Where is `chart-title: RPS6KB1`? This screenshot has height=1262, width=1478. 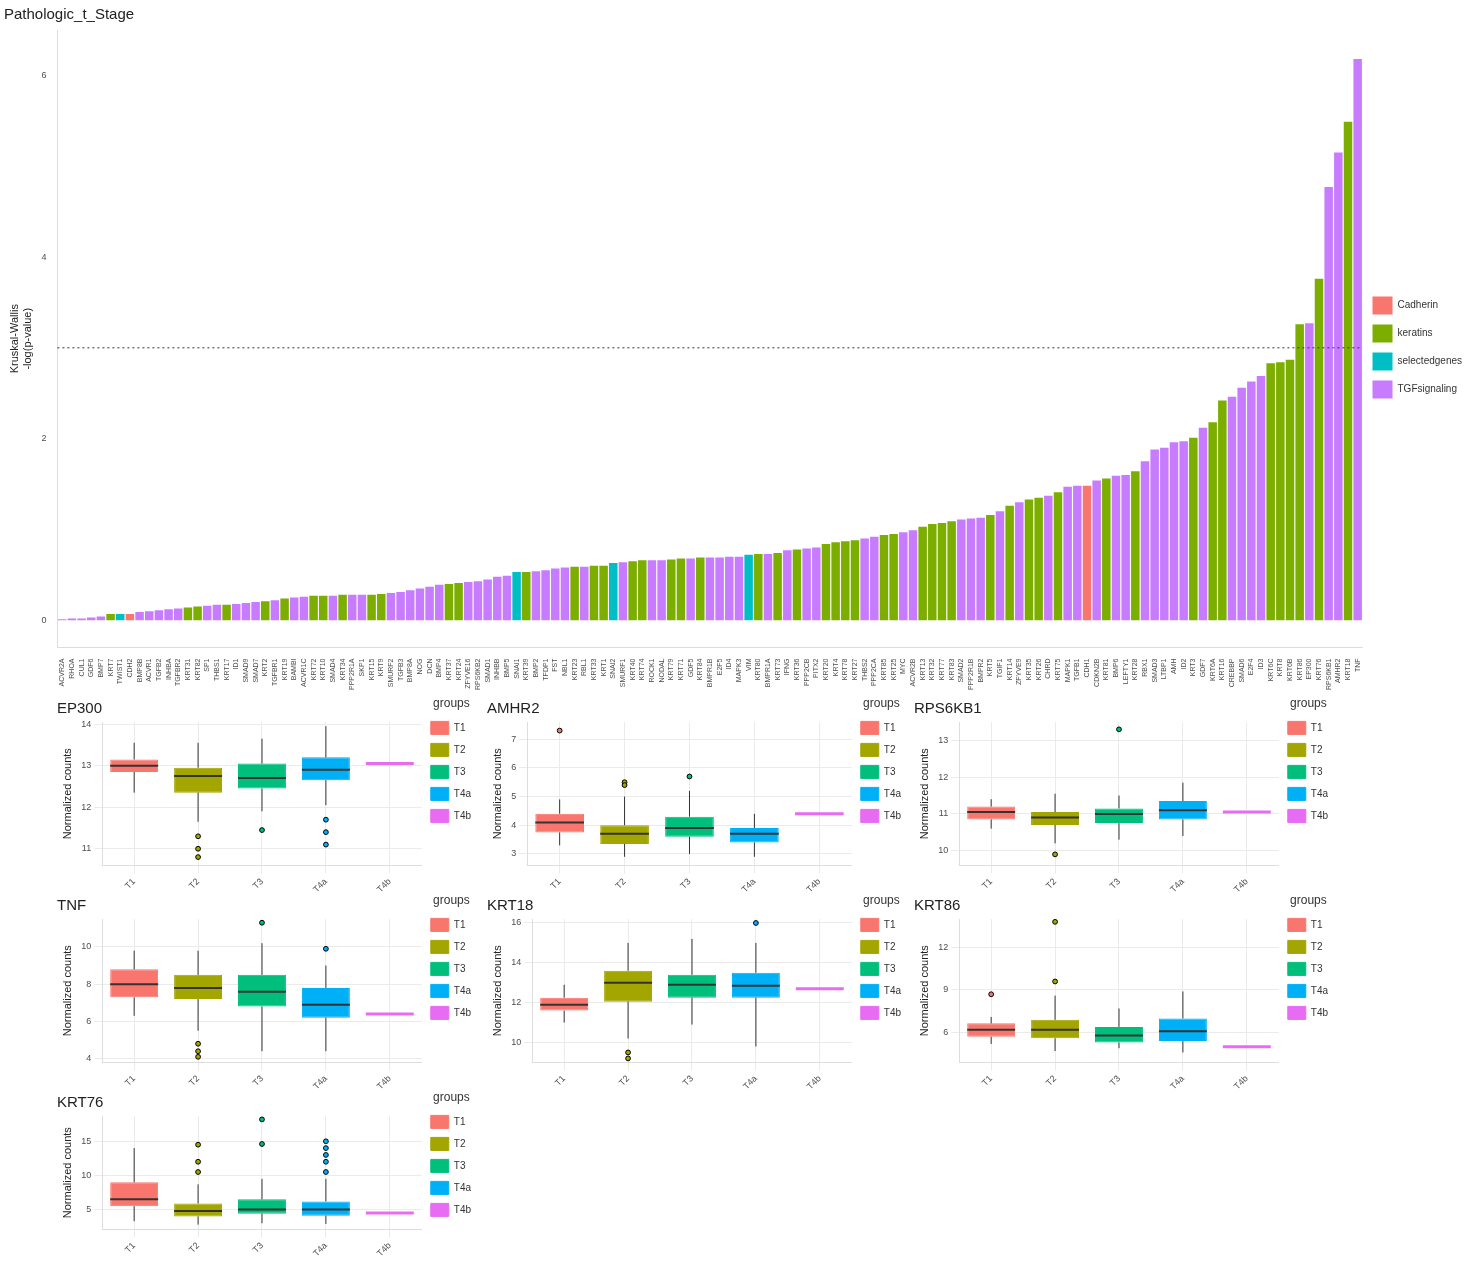
chart-title: RPS6KB1 is located at coordinates (948, 708).